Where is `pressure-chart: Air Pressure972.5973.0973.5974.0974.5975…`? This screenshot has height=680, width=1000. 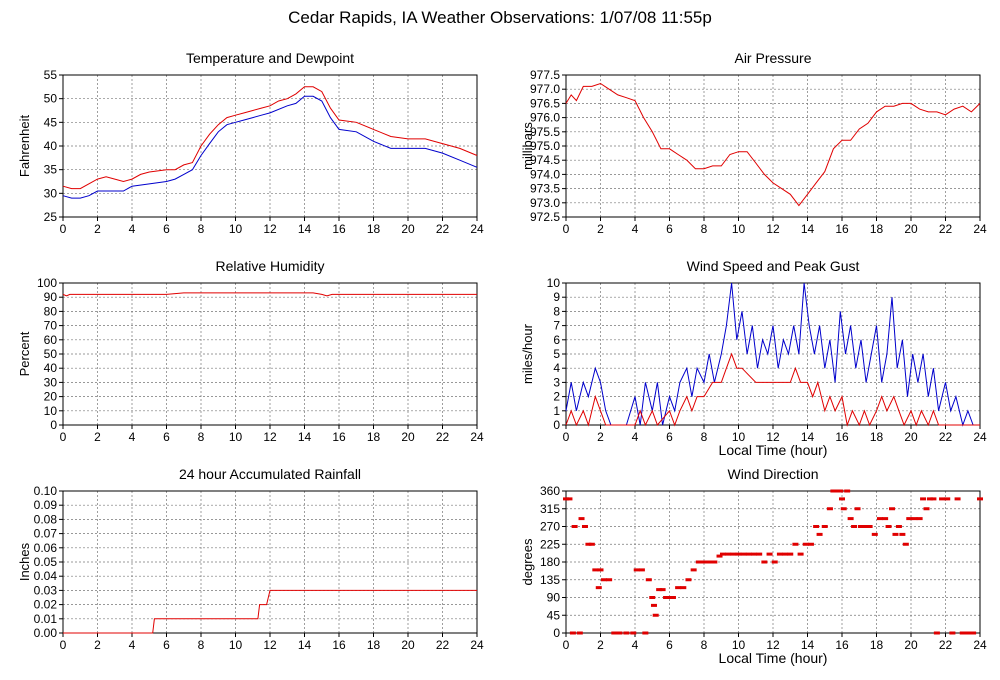 pressure-chart: Air Pressure972.5973.0973.5974.0974.5975… is located at coordinates (753, 143).